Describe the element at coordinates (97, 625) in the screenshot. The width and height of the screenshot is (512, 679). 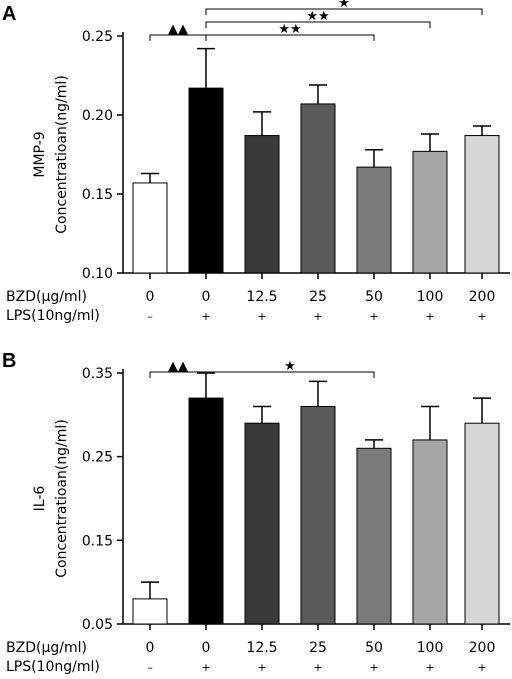
I see `y-tick-label: 0.05` at that location.